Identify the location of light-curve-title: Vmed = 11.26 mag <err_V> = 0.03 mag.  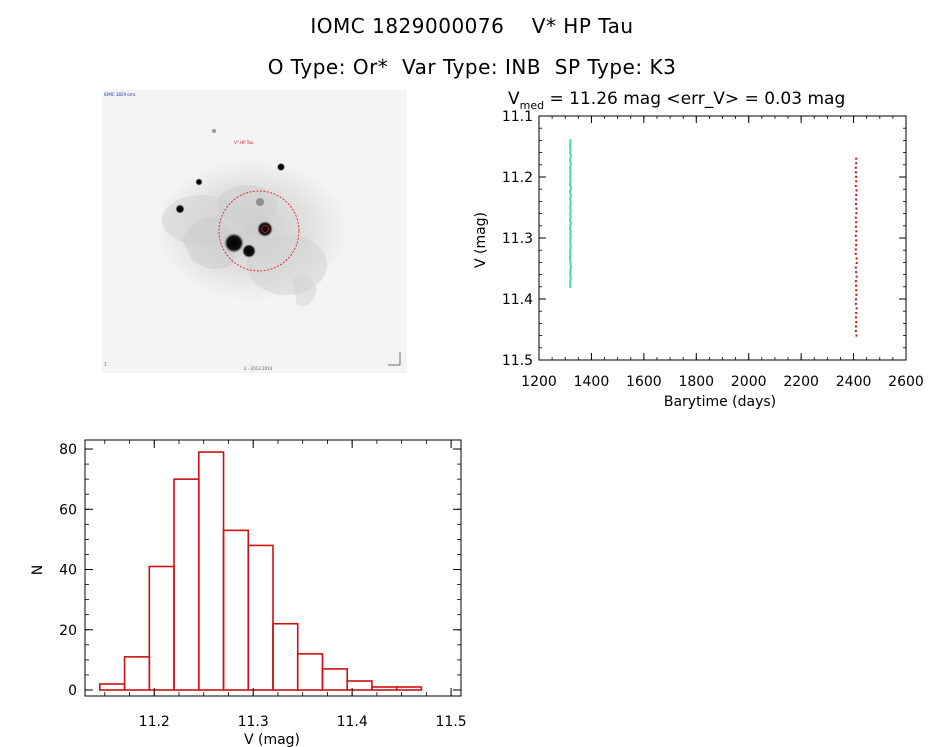
(676, 100).